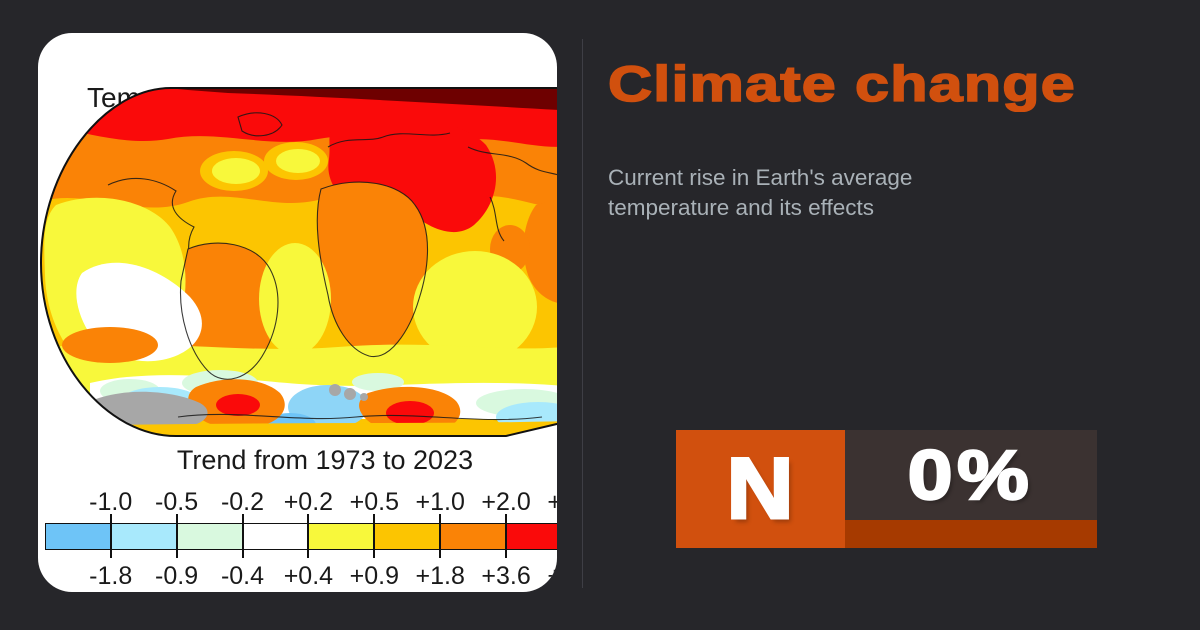 The height and width of the screenshot is (630, 1200). I want to click on scale-label-celsius: -0.5, so click(177, 502).